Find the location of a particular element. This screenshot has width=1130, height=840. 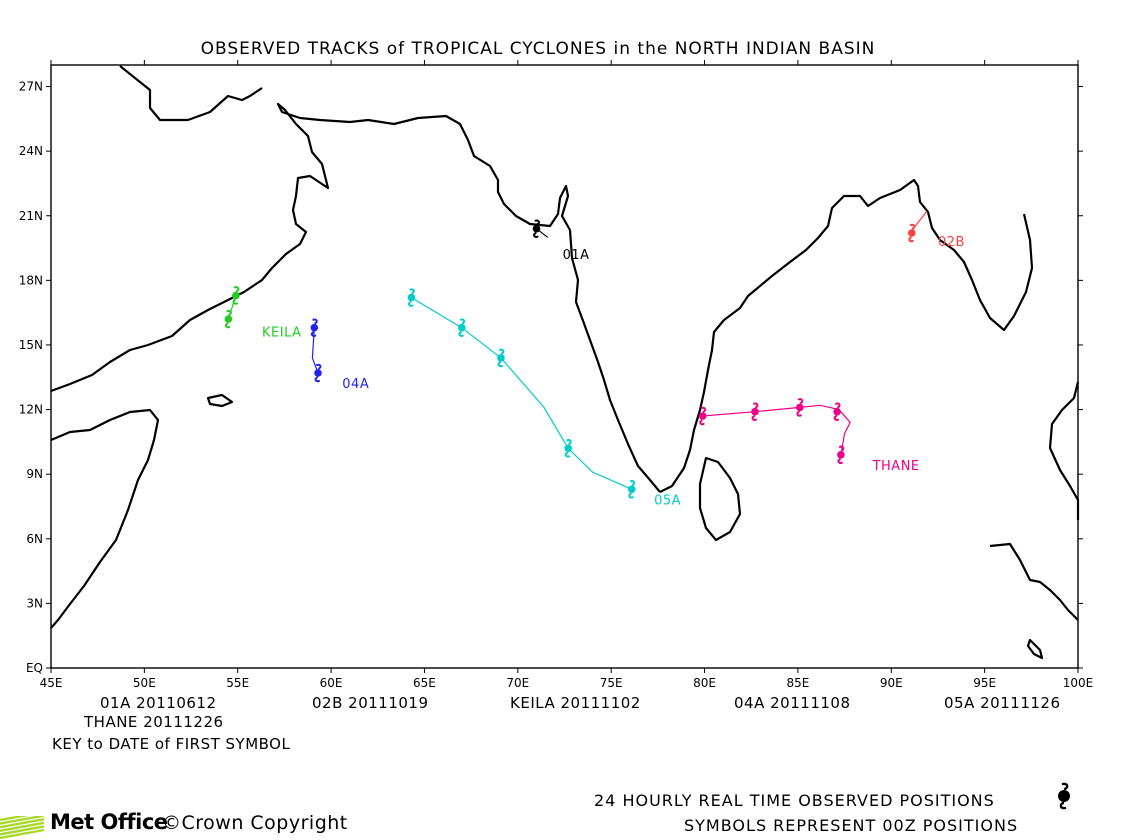

track-line-04a is located at coordinates (315, 350).